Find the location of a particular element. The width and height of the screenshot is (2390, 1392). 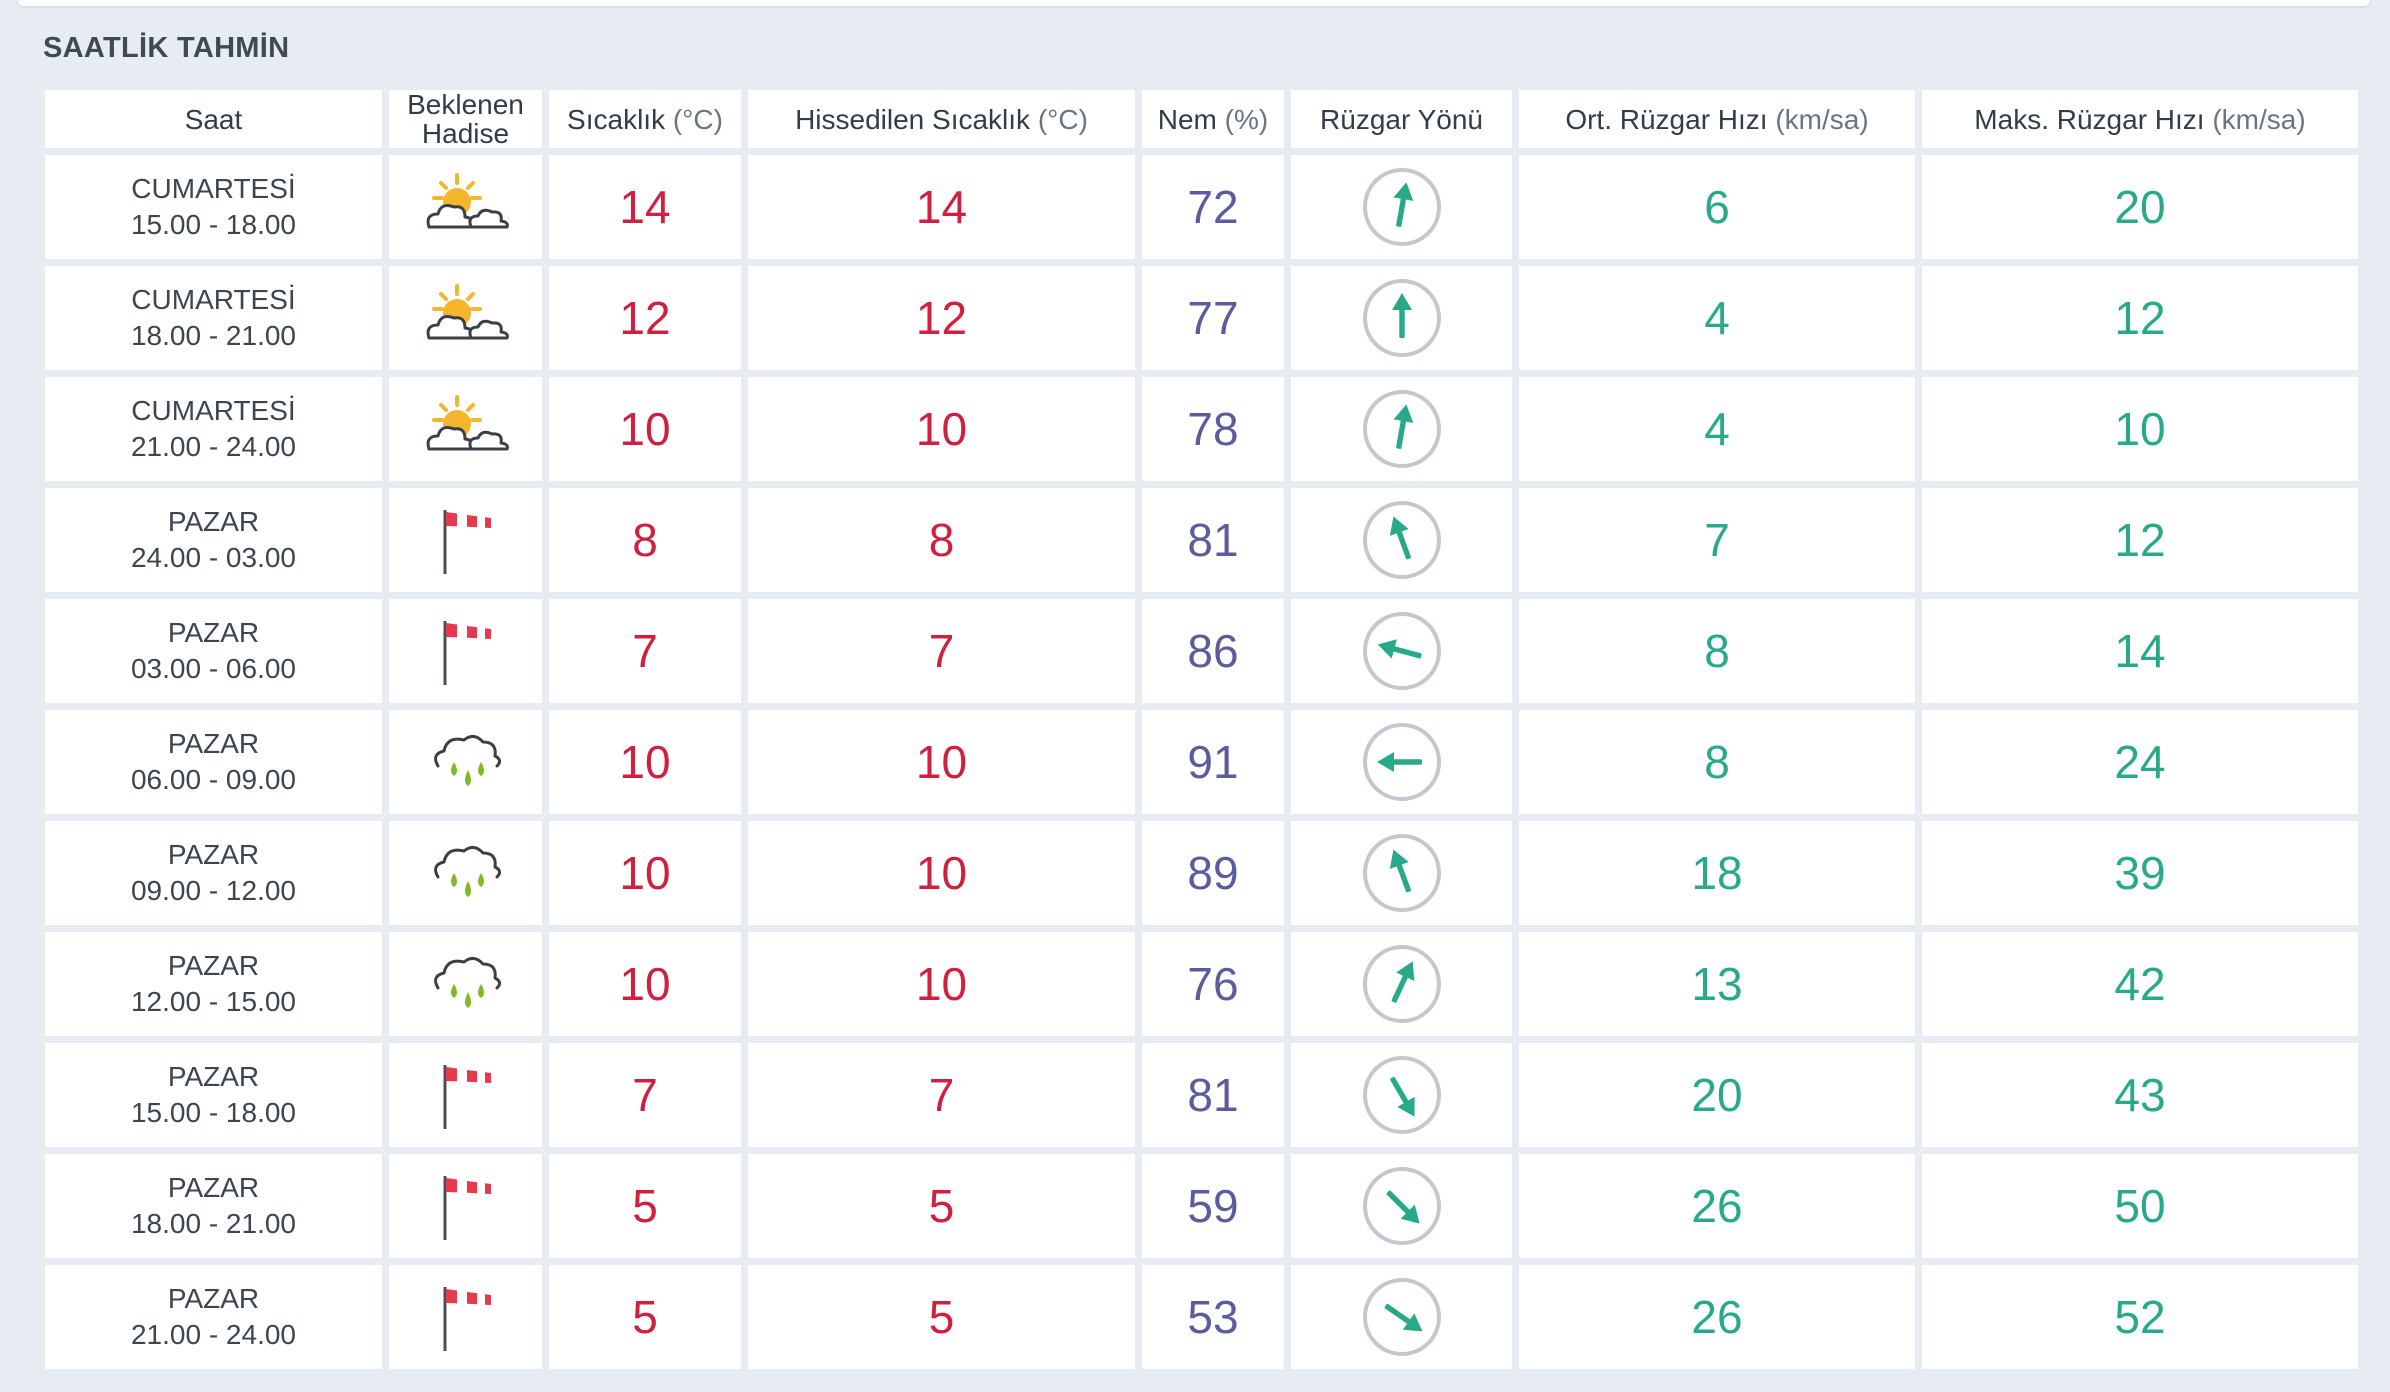

table-row: CUMARTESİ 21.00 - 24.00 10 10 78 4 10 is located at coordinates (1201, 429).